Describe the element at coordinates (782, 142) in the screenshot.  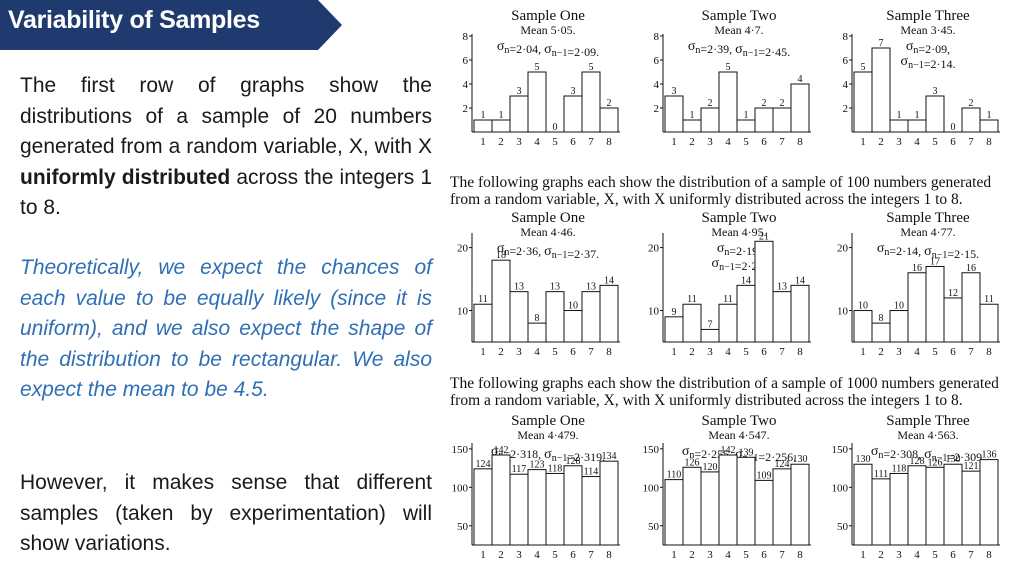
I see `x-tick-label: 7` at that location.